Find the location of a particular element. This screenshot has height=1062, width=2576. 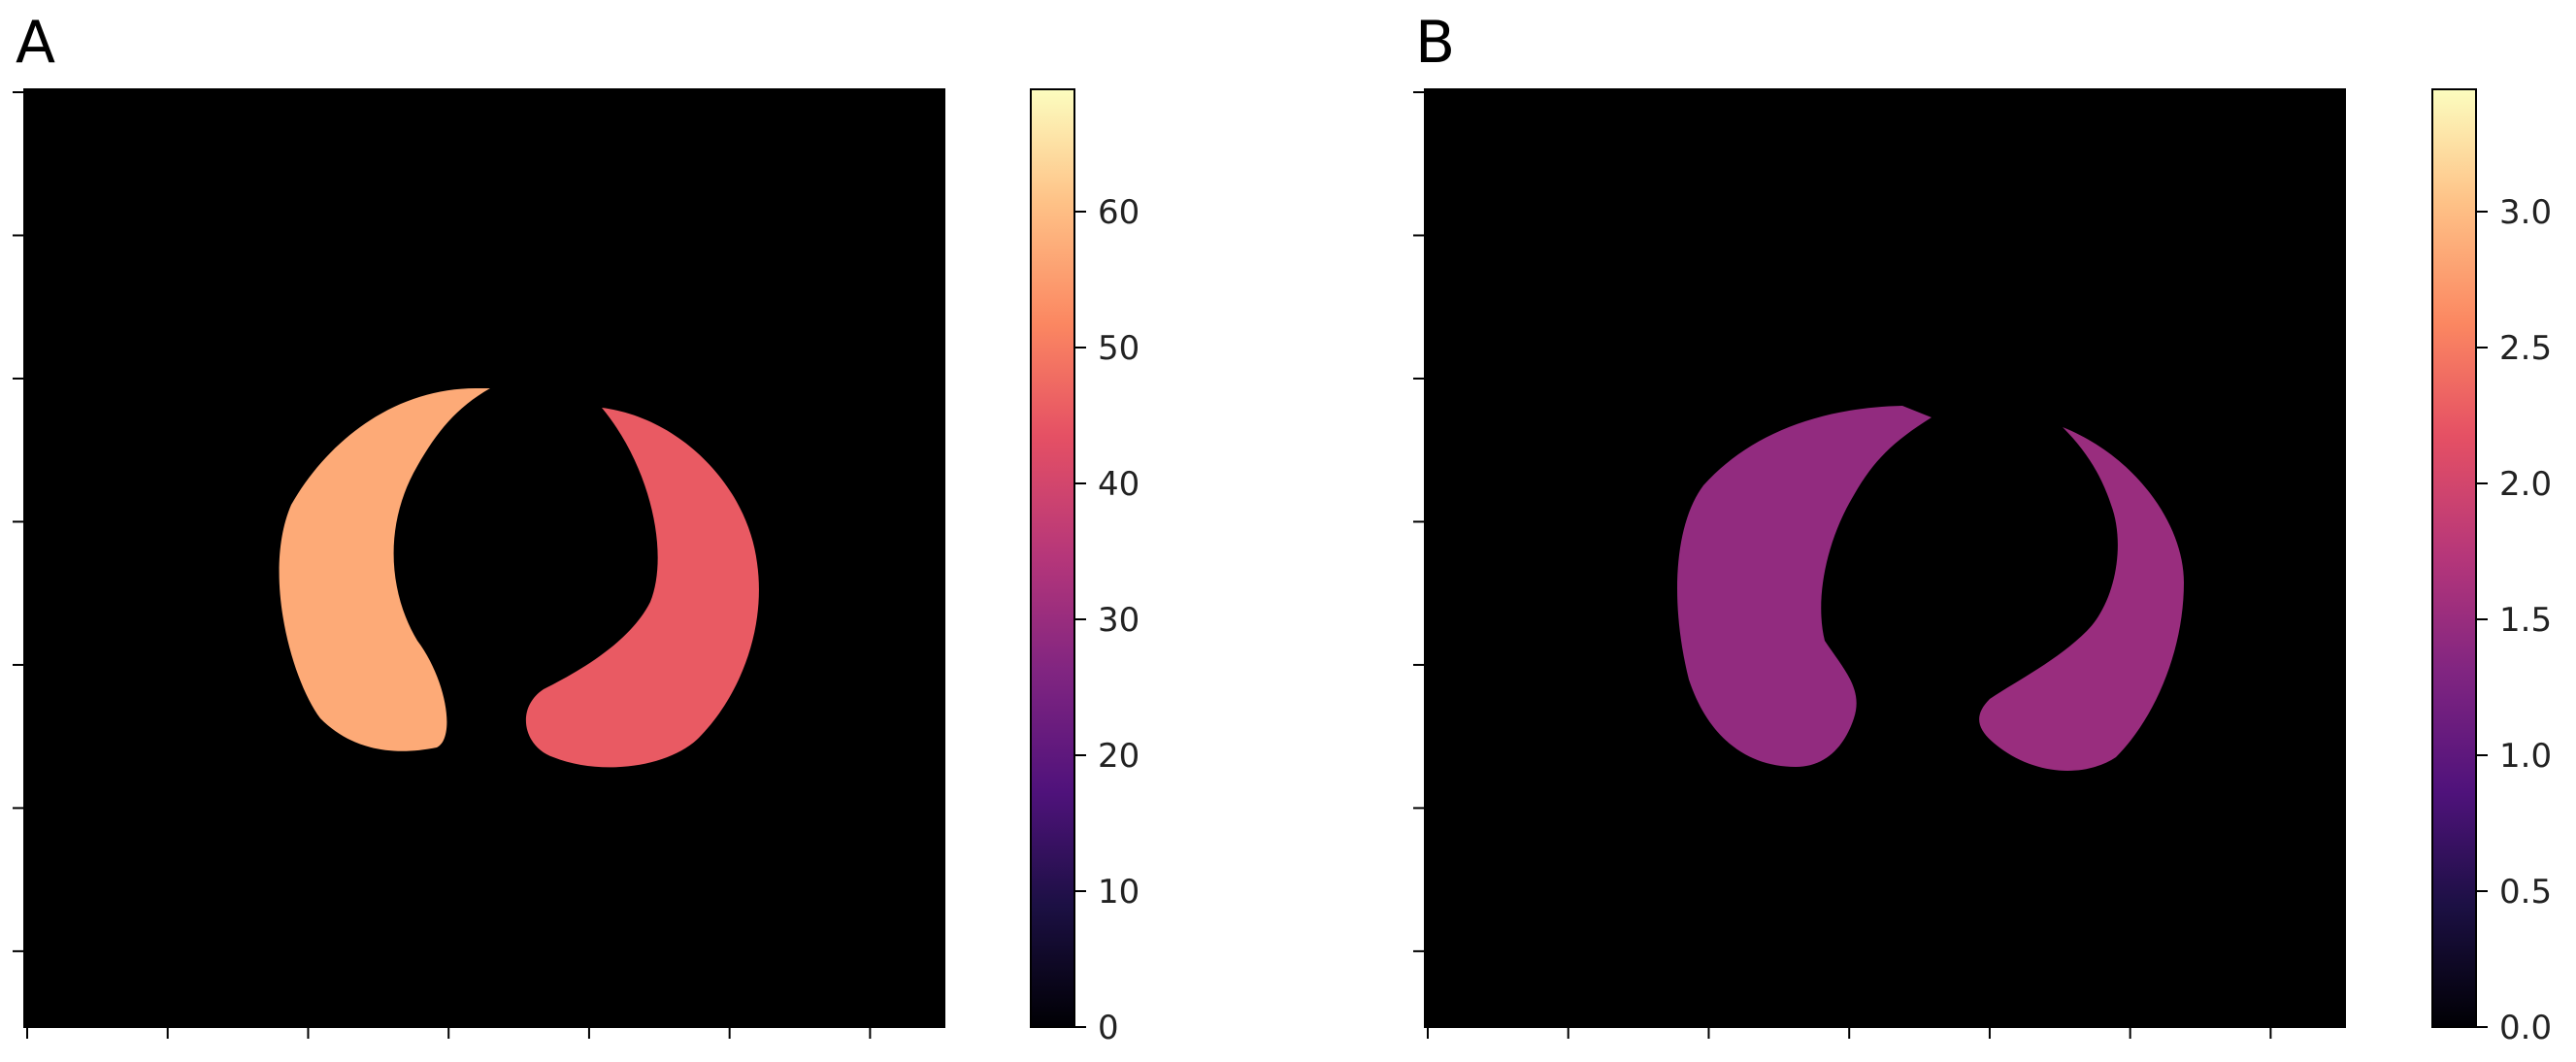

colorbar-tick-label: 2.0 is located at coordinates (2525, 485).